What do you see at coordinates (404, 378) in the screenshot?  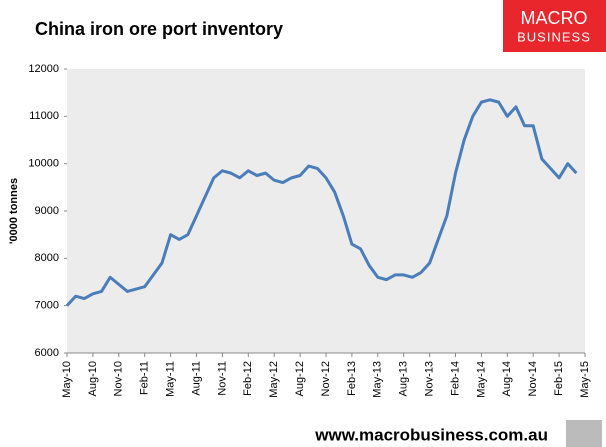 I see `x-tick-label: Aug-13` at bounding box center [404, 378].